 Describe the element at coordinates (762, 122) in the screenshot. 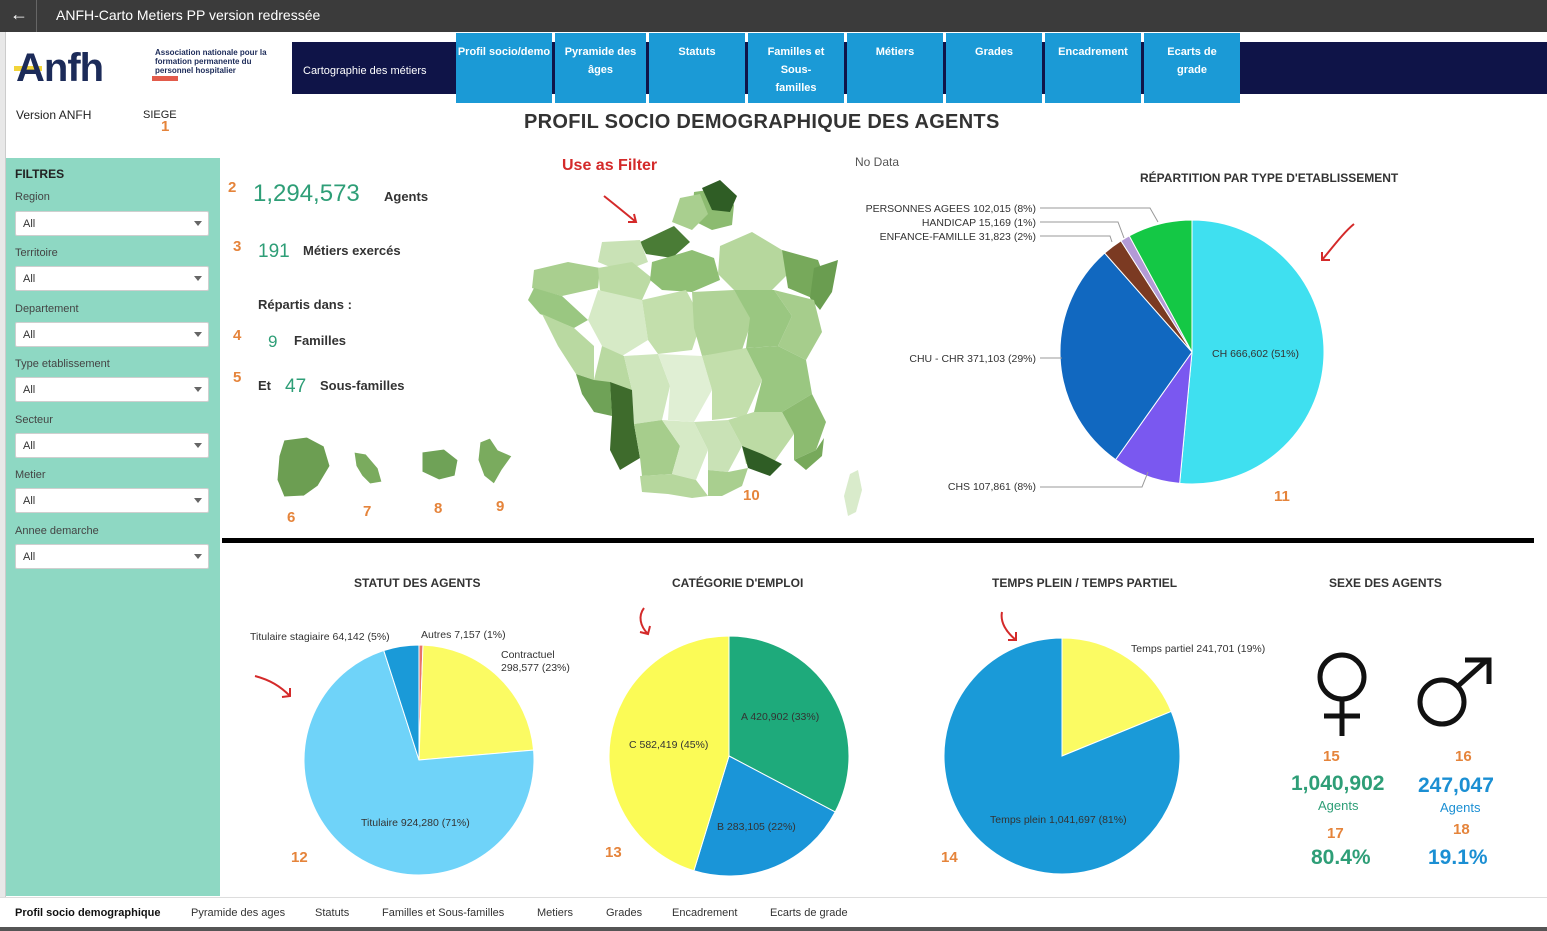

I see `page-title: PROFIL SOCIO DEMOGRAPHIQUE DES AGENTS` at that location.